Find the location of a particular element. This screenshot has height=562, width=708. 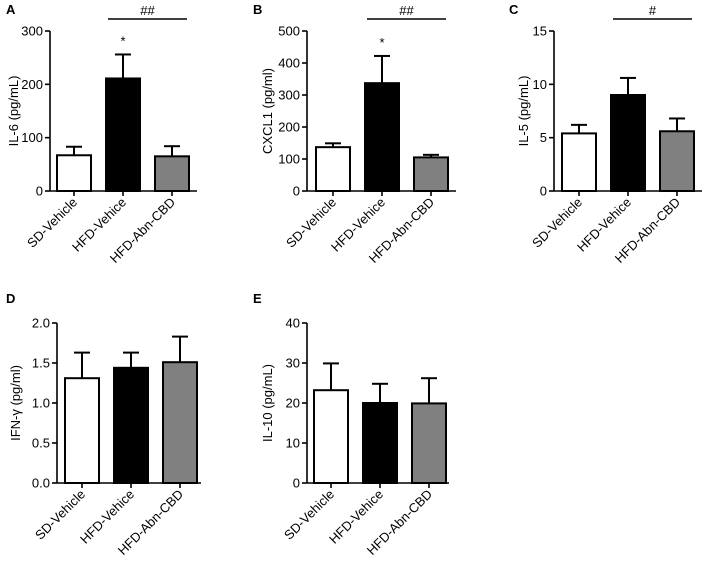

y-tick-label: 0.0 is located at coordinates (41, 483).